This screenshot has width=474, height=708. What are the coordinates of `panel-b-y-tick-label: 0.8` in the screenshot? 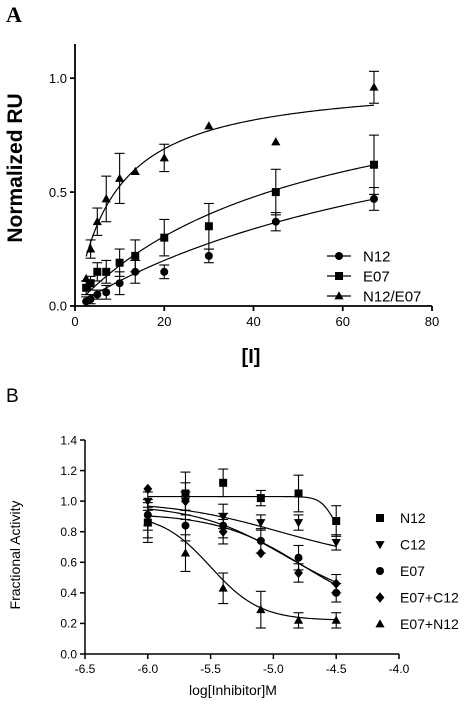 It's located at (68, 532).